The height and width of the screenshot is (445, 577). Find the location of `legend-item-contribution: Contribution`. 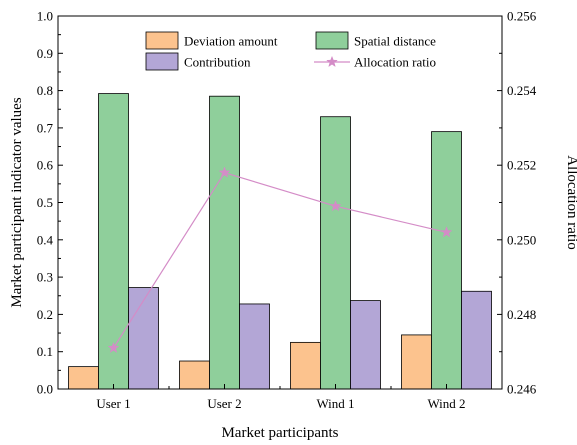

legend-item-contribution: Contribution is located at coordinates (198, 61).